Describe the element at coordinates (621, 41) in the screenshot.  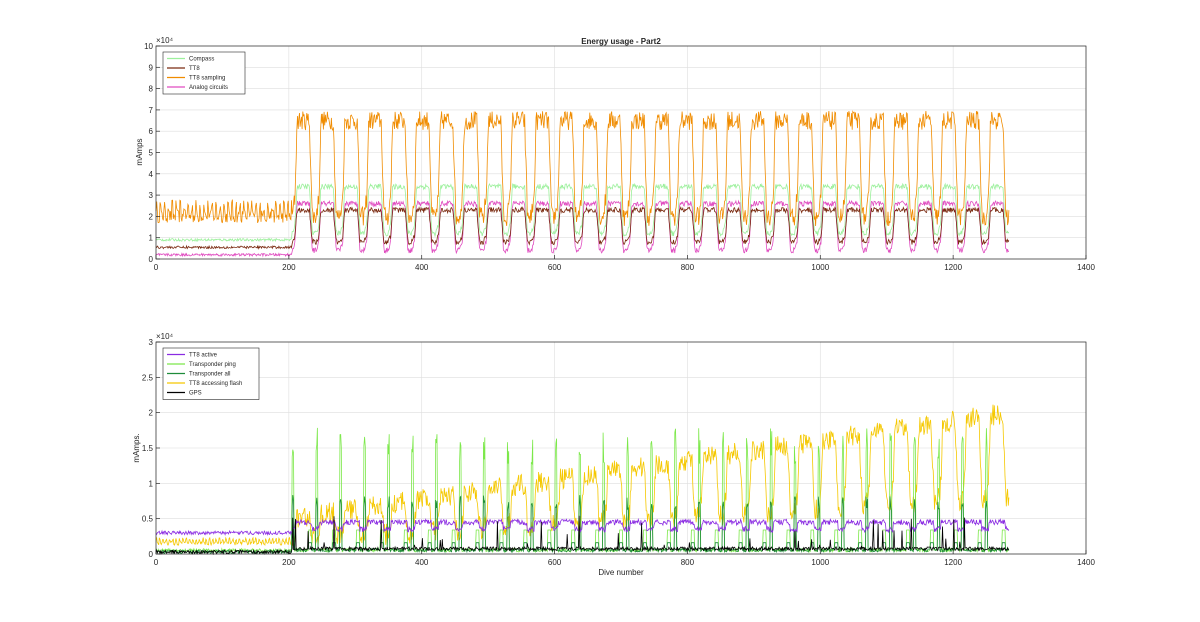
I see `chart-title: Energy usage - Part2` at that location.